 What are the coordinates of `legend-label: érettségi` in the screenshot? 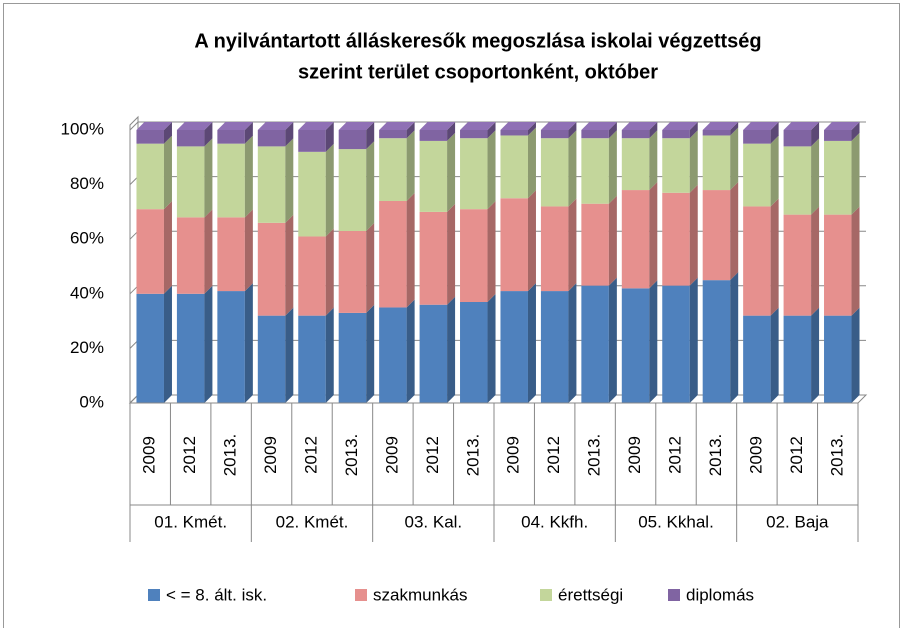 It's located at (590, 594).